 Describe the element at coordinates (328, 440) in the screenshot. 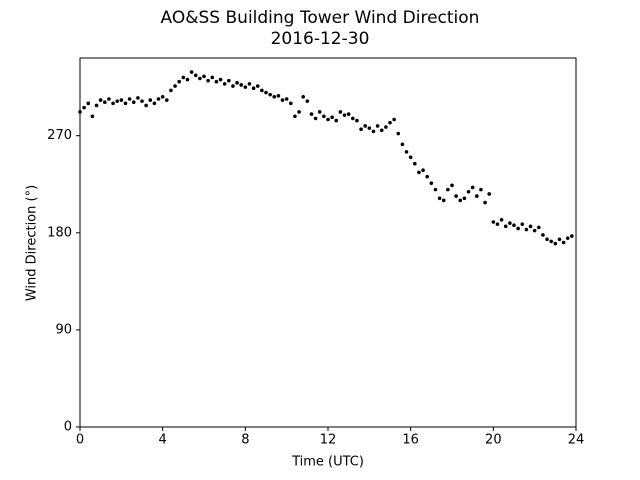

I see `x-tick-label: 12` at that location.